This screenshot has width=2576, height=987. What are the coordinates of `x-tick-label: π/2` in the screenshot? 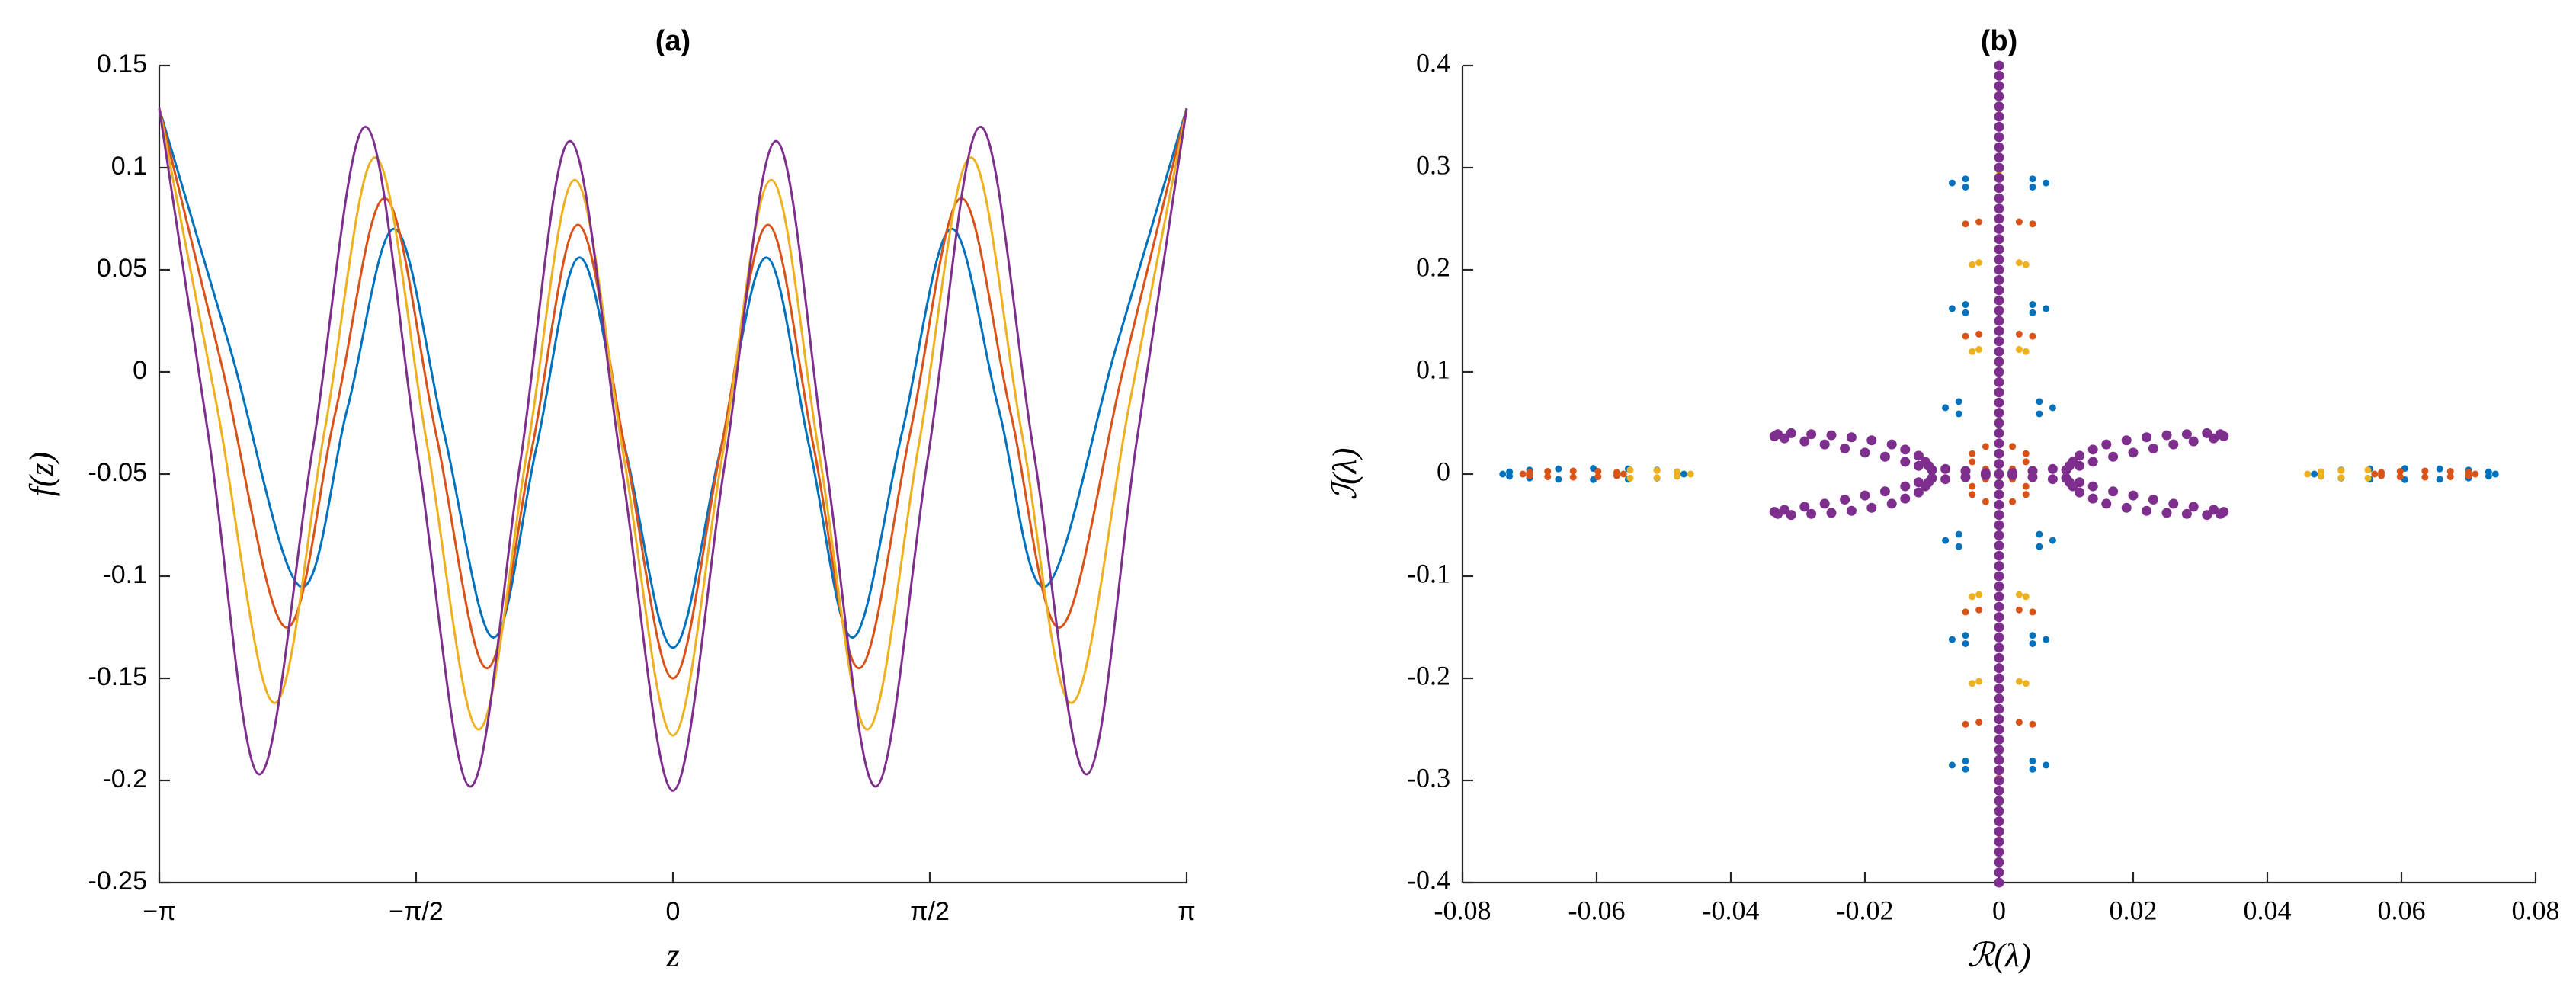 It's located at (930, 911).